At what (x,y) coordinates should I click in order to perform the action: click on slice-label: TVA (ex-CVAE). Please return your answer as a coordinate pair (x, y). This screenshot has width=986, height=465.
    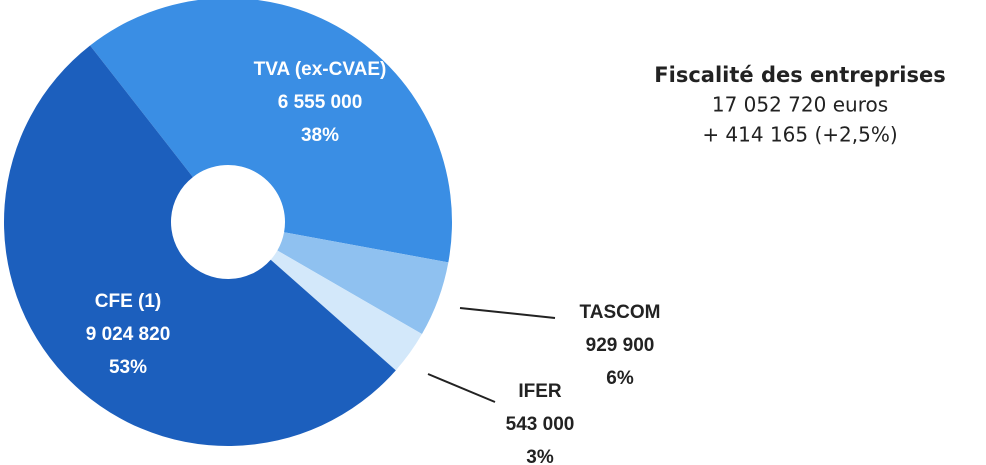
    Looking at the image, I should click on (320, 69).